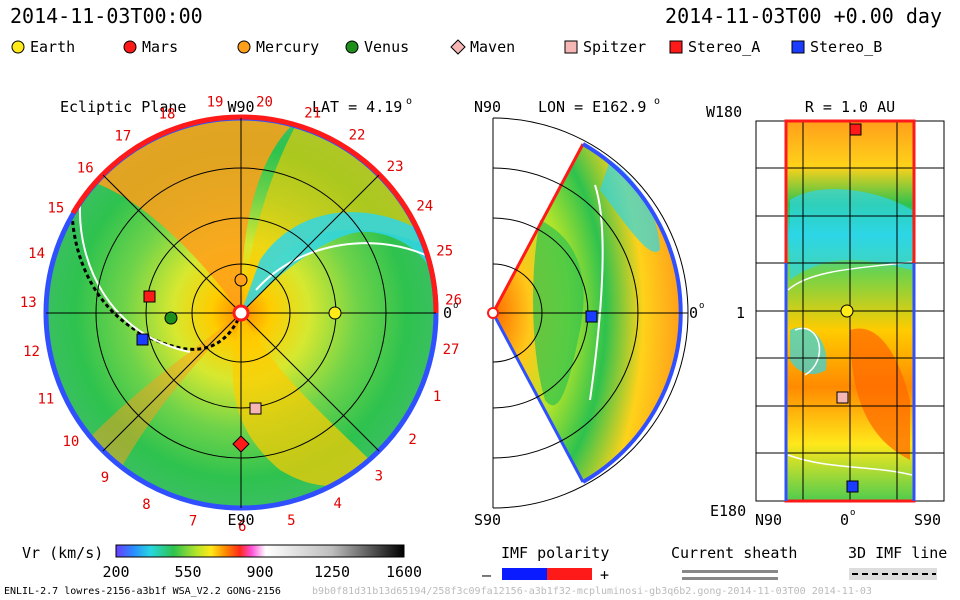  Describe the element at coordinates (123, 107) in the screenshot. I see `ecliptic-title: Ecliptic Plane` at that location.